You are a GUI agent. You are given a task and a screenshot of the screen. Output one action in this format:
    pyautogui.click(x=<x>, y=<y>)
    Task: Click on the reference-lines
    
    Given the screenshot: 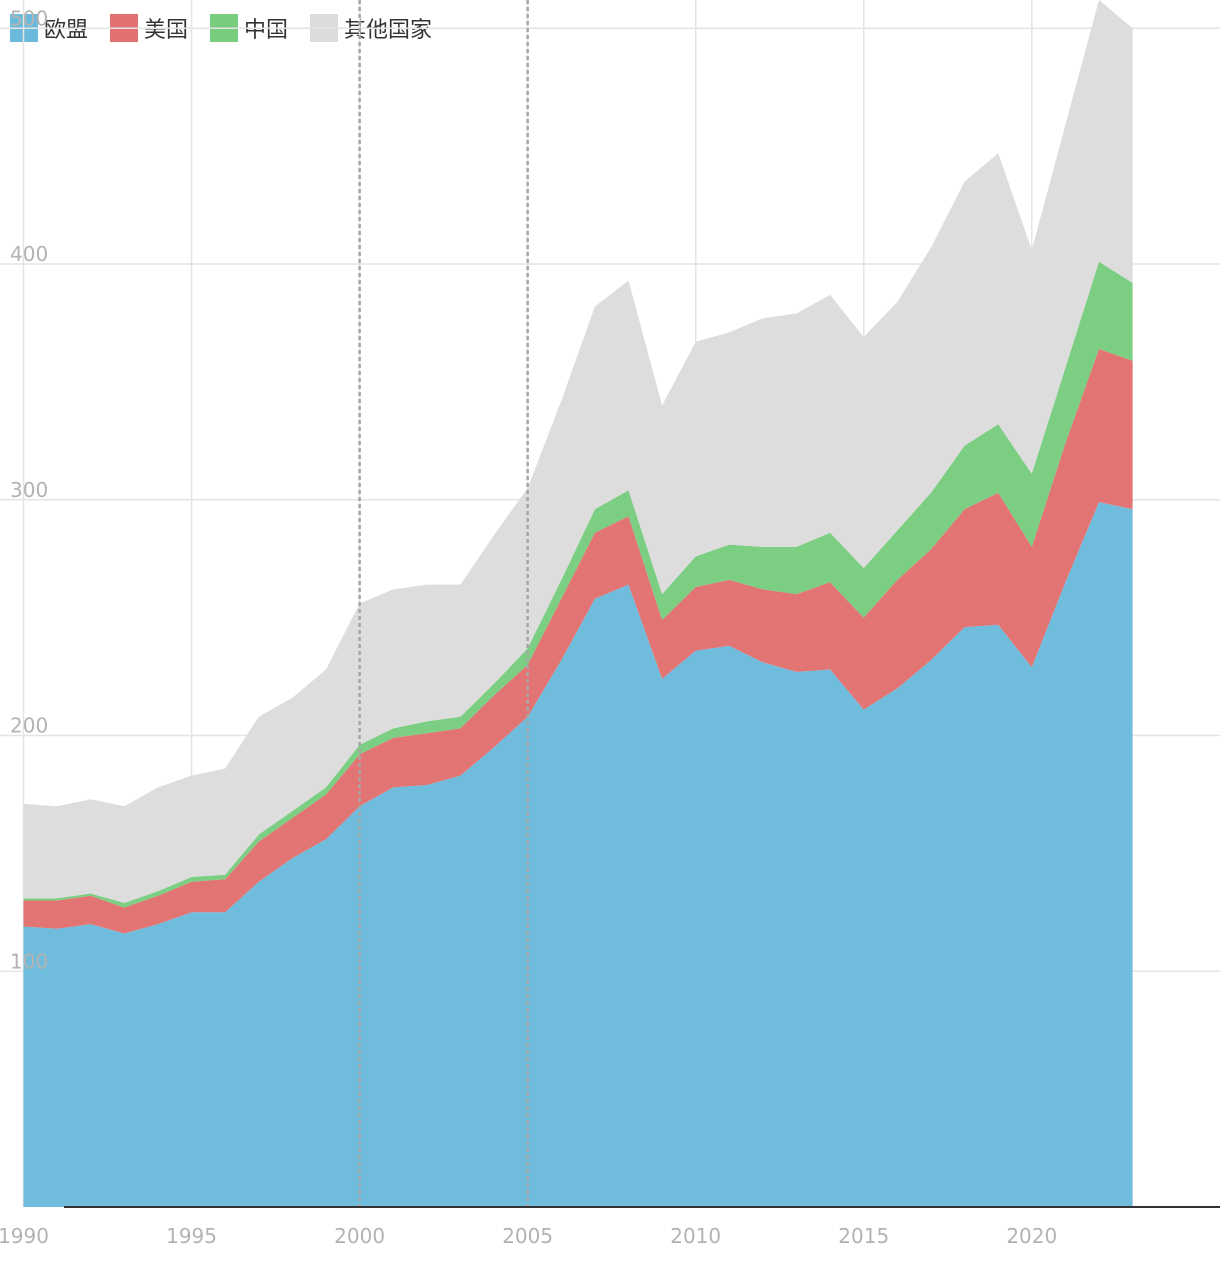 What is the action you would take?
    pyautogui.click(x=443, y=603)
    